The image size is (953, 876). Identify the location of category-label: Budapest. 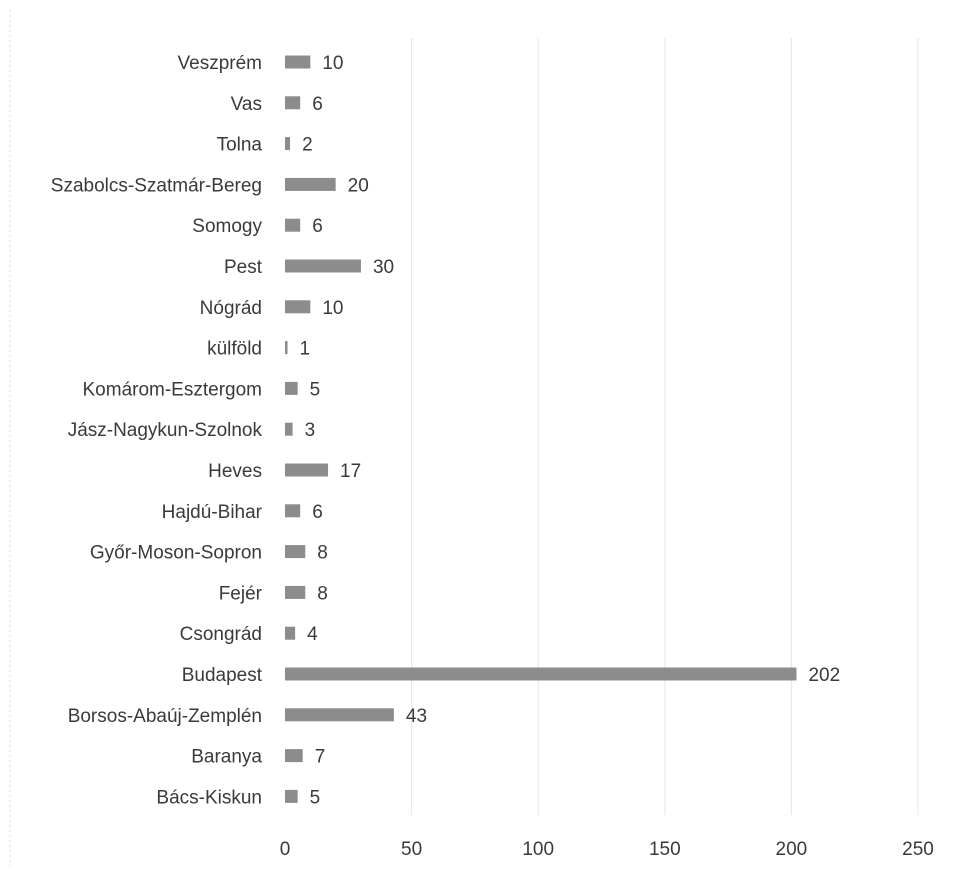
(222, 675).